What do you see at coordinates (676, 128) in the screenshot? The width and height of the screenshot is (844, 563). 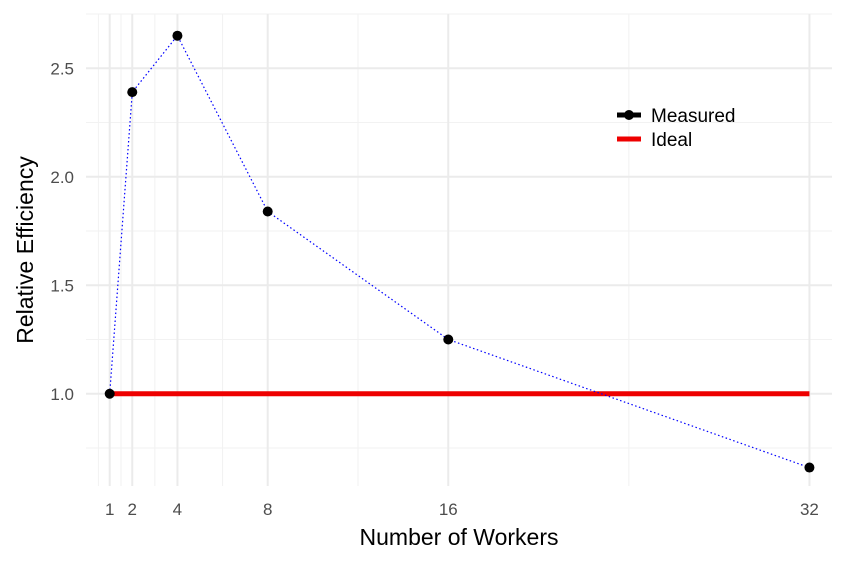 I see `legend: Measured Ideal` at bounding box center [676, 128].